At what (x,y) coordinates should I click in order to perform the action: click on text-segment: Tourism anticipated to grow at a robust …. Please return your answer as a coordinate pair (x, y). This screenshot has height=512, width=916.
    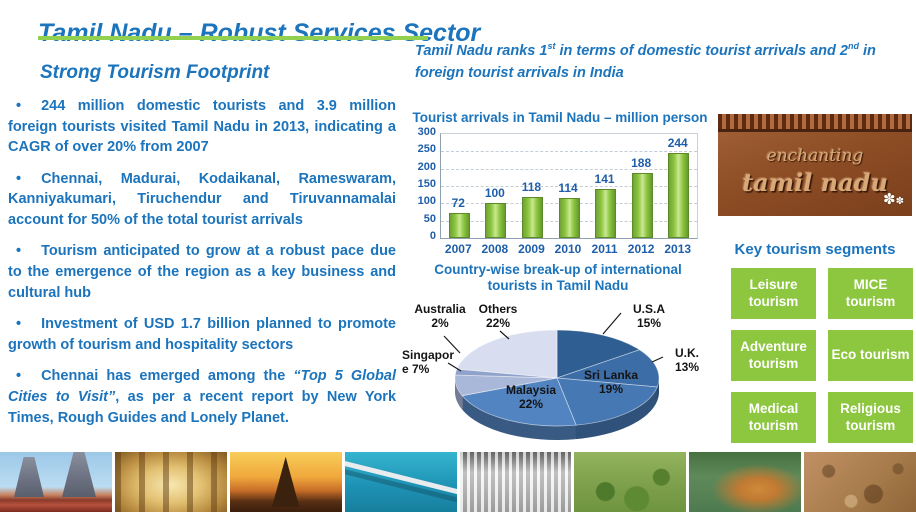
    Looking at the image, I should click on (202, 272).